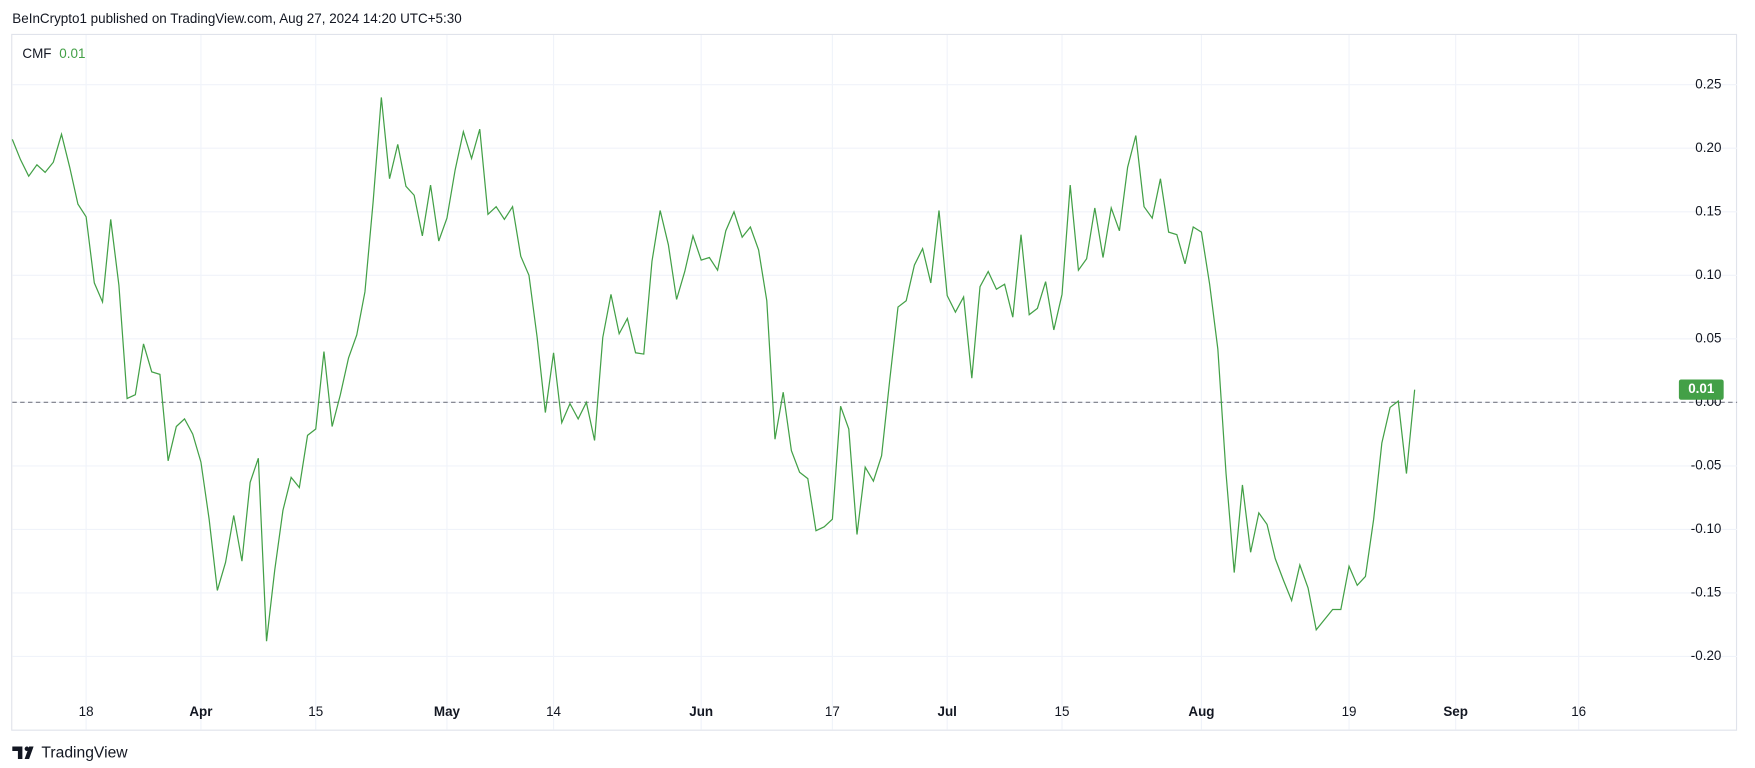 The width and height of the screenshot is (1755, 768). I want to click on x-tick-label: May, so click(447, 711).